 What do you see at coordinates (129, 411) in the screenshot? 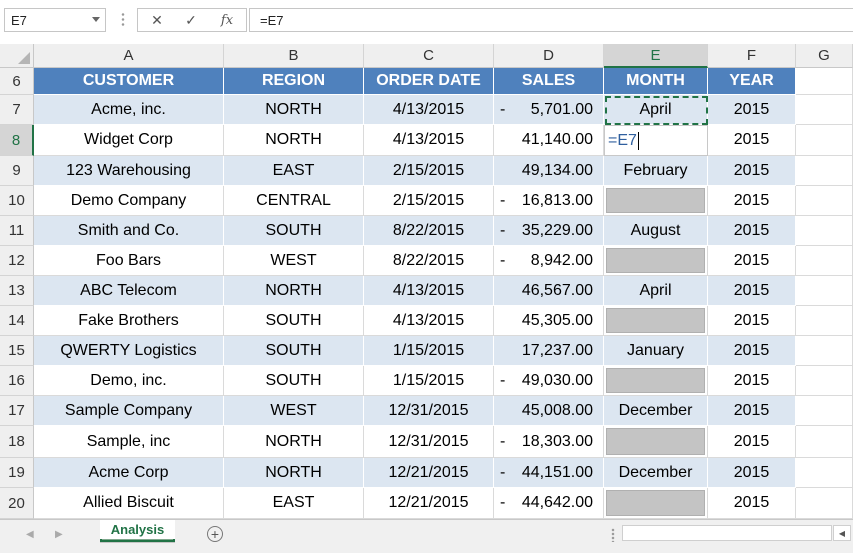
I see `customer-cell: Sample Company` at bounding box center [129, 411].